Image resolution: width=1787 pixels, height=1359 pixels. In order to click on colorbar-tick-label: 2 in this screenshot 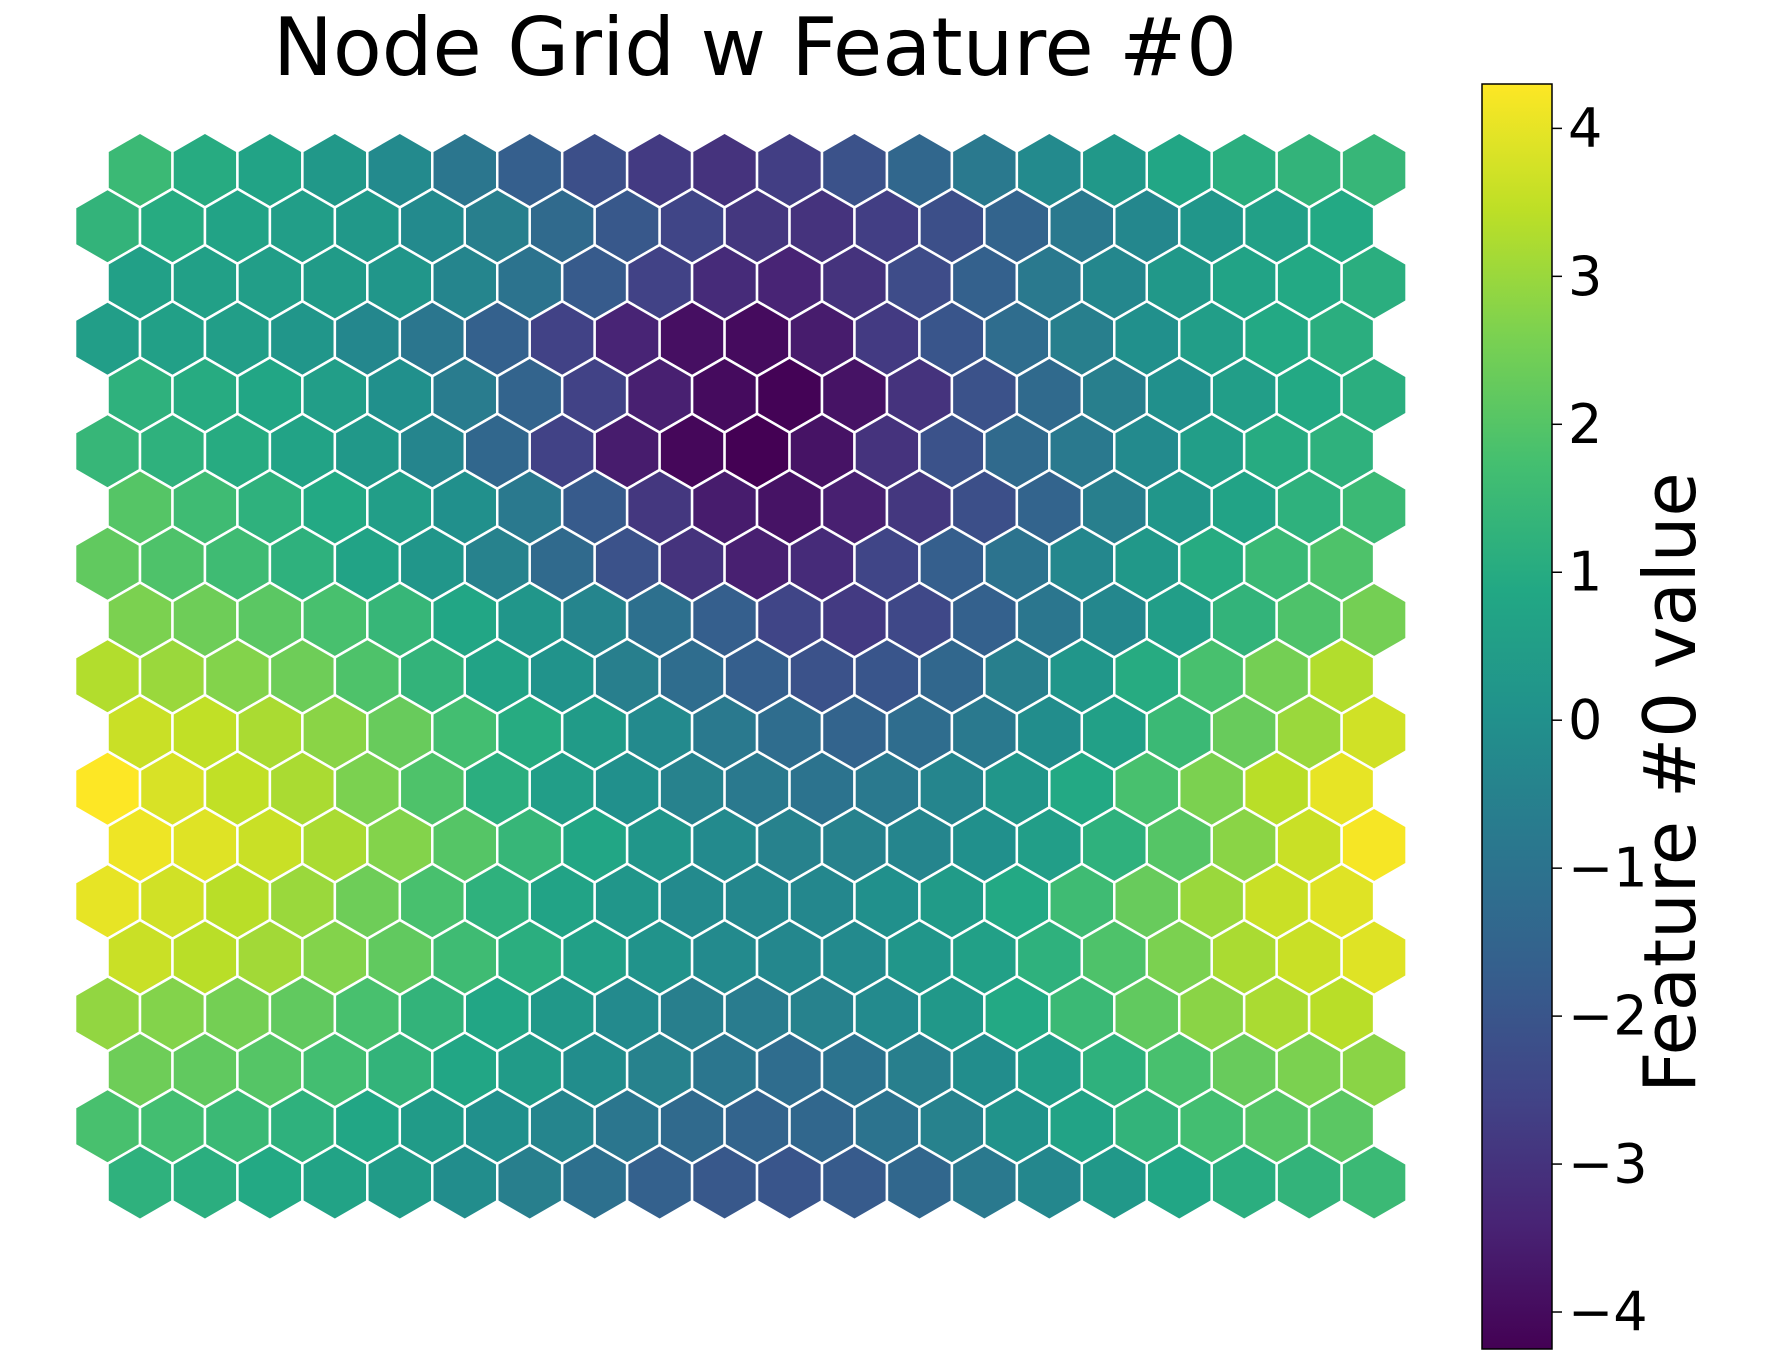, I will do `click(1585, 424)`.